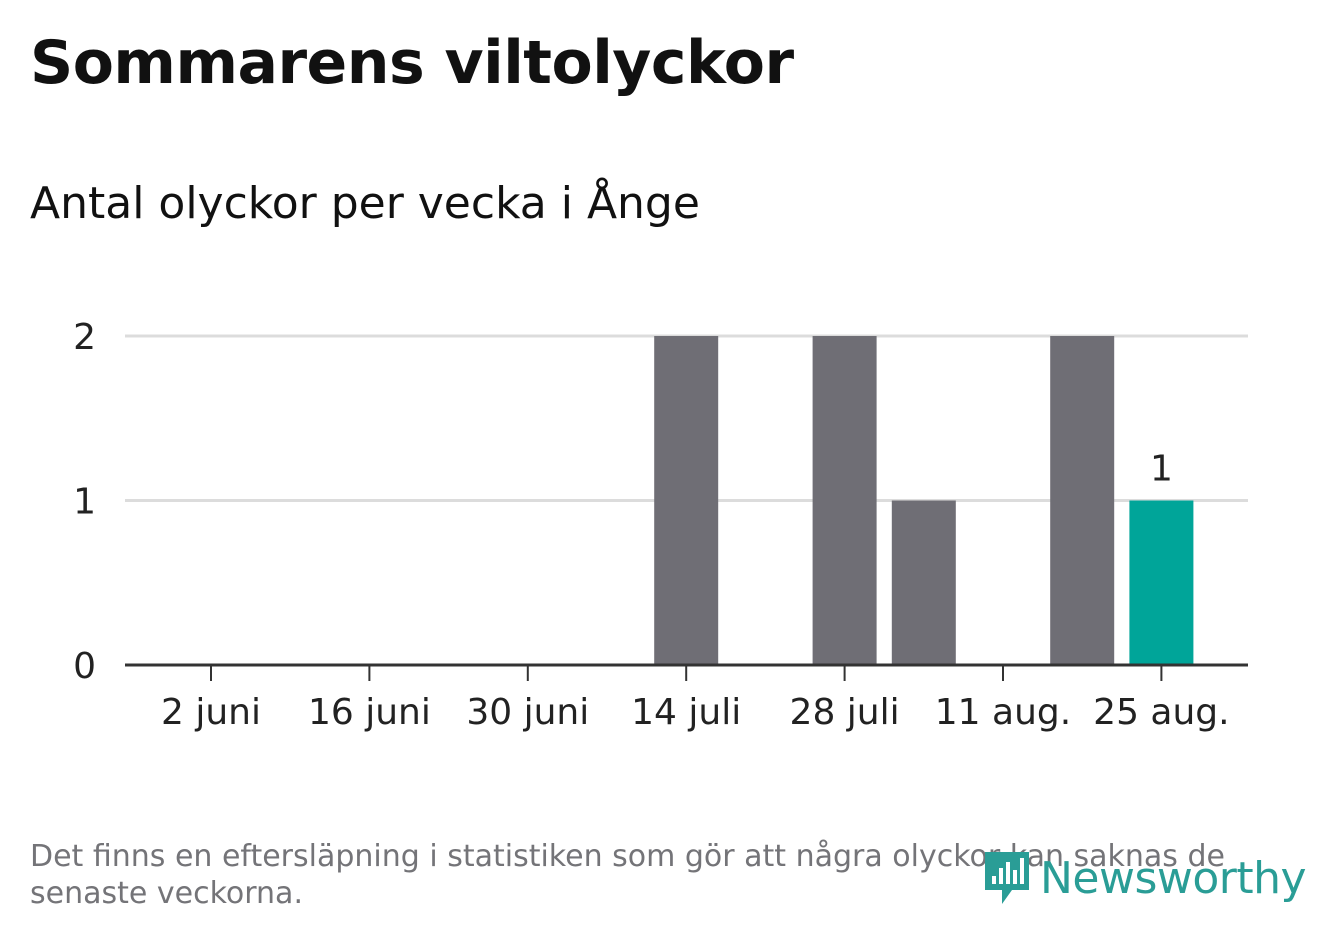  I want to click on y-tick-label: 2, so click(84, 337).